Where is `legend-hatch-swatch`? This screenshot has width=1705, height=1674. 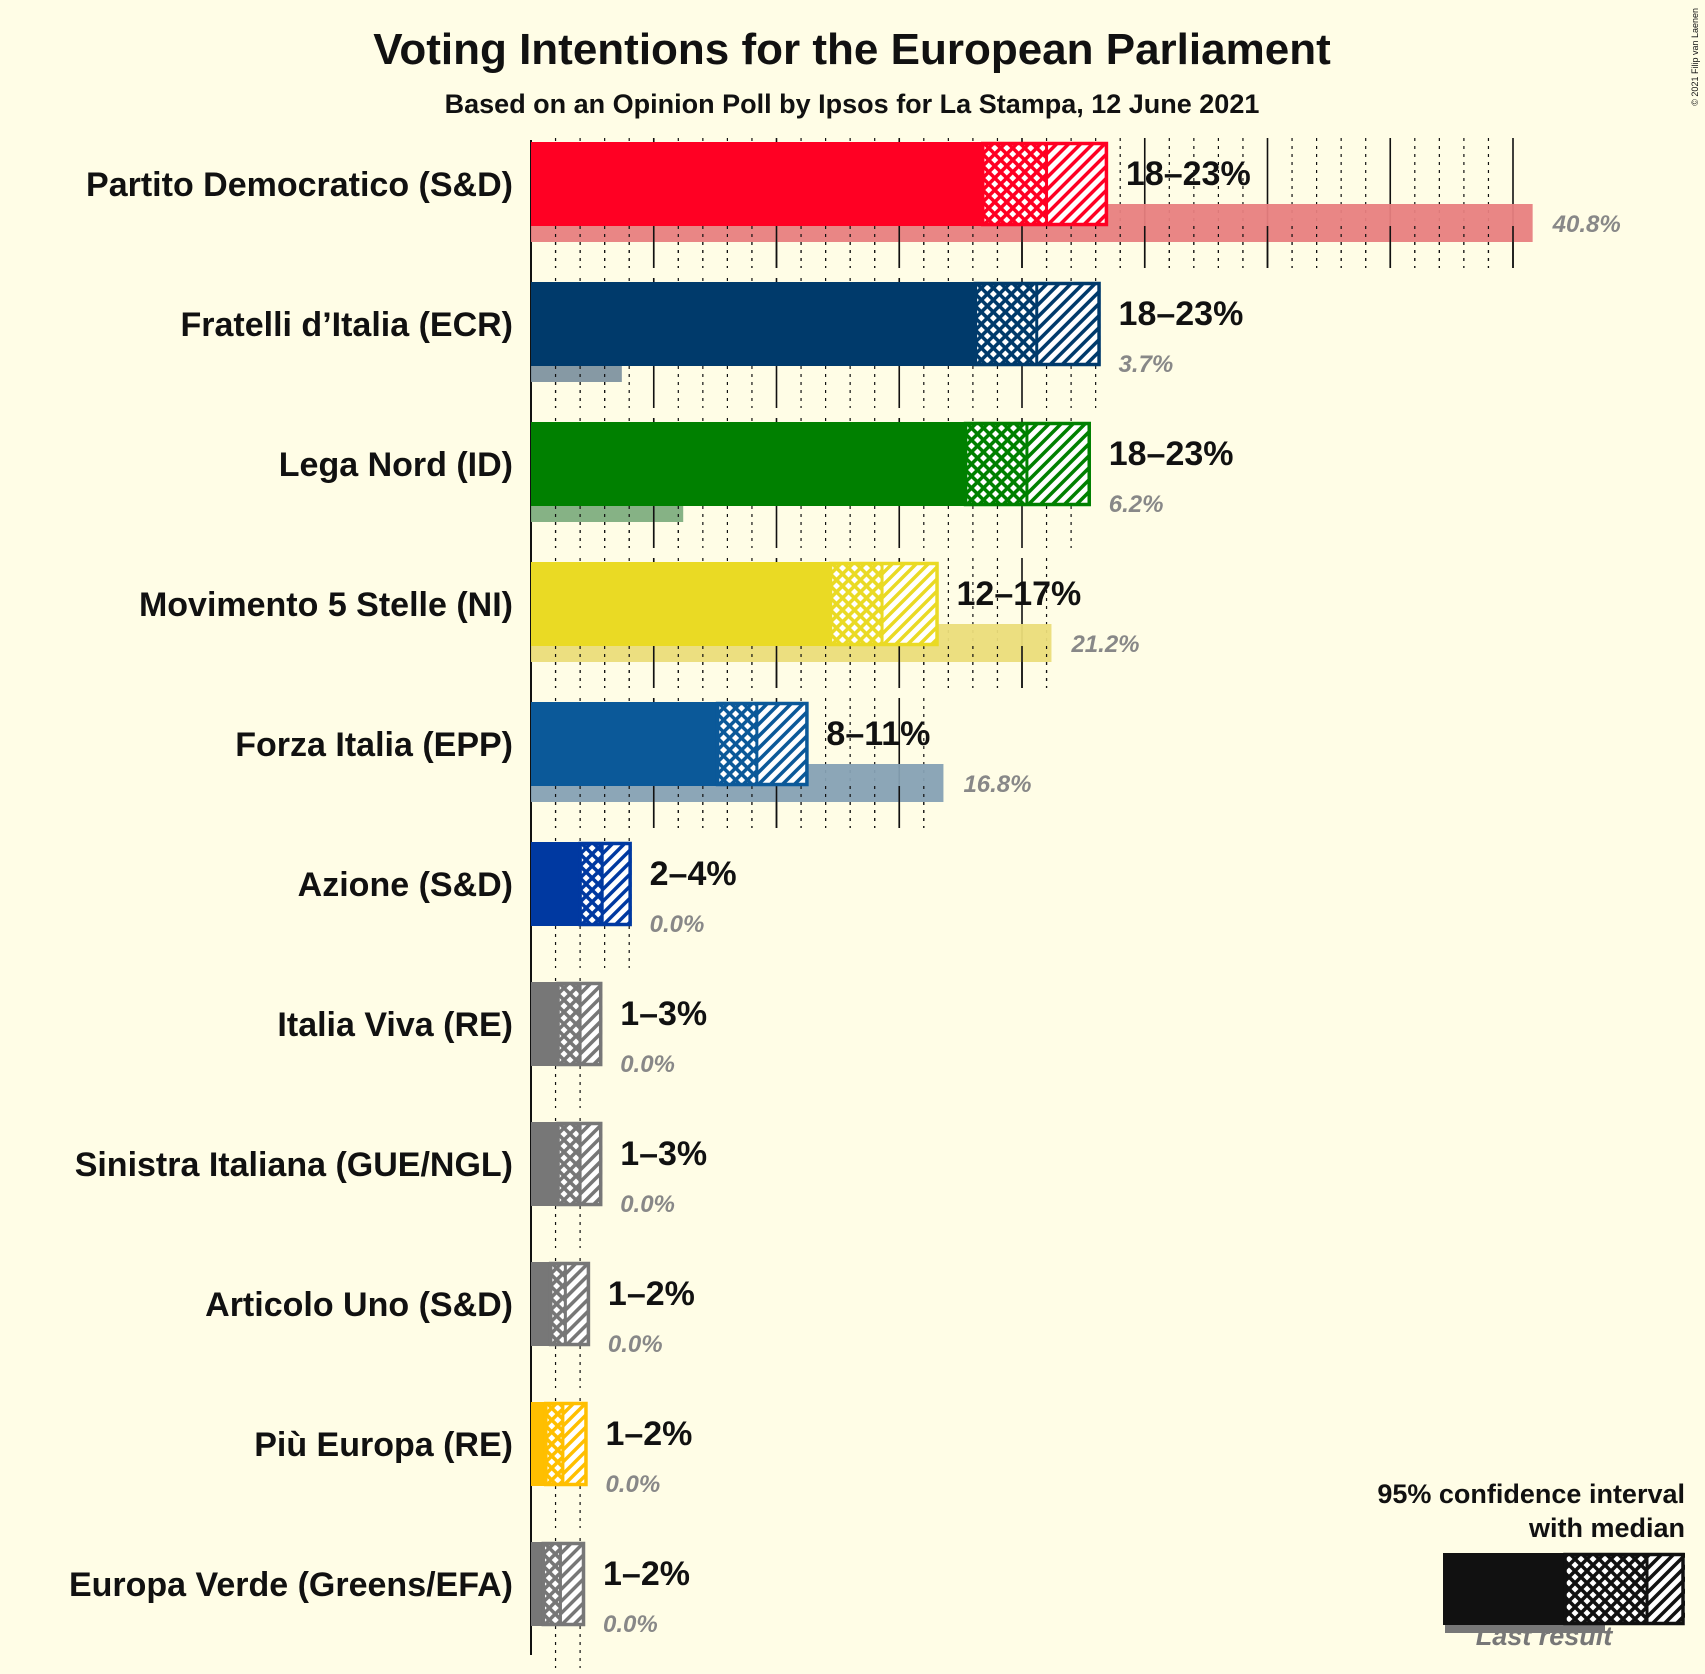 legend-hatch-swatch is located at coordinates (1676, 1589).